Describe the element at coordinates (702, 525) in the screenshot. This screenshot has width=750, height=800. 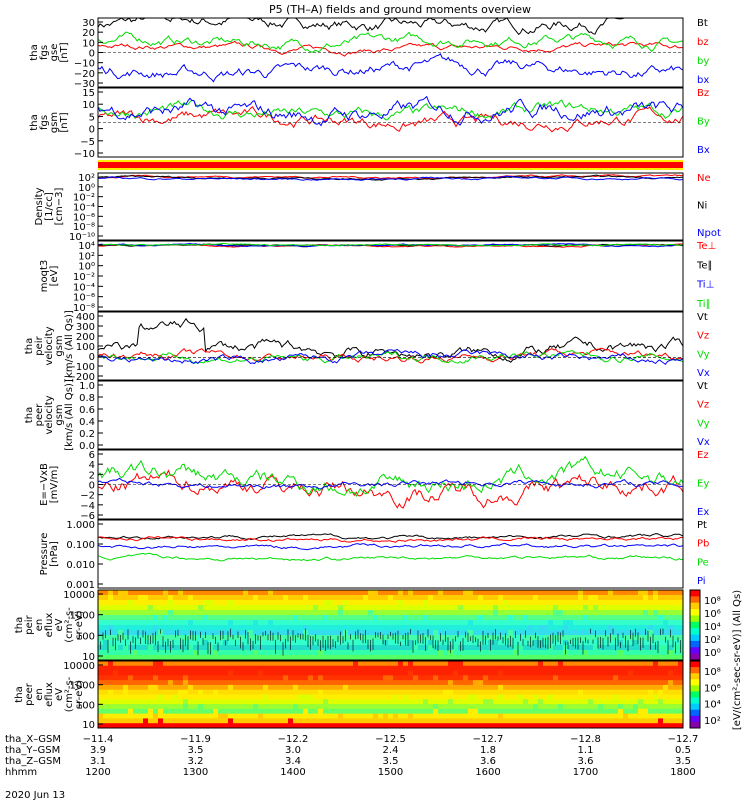
I see `legend-Pt: Pt` at that location.